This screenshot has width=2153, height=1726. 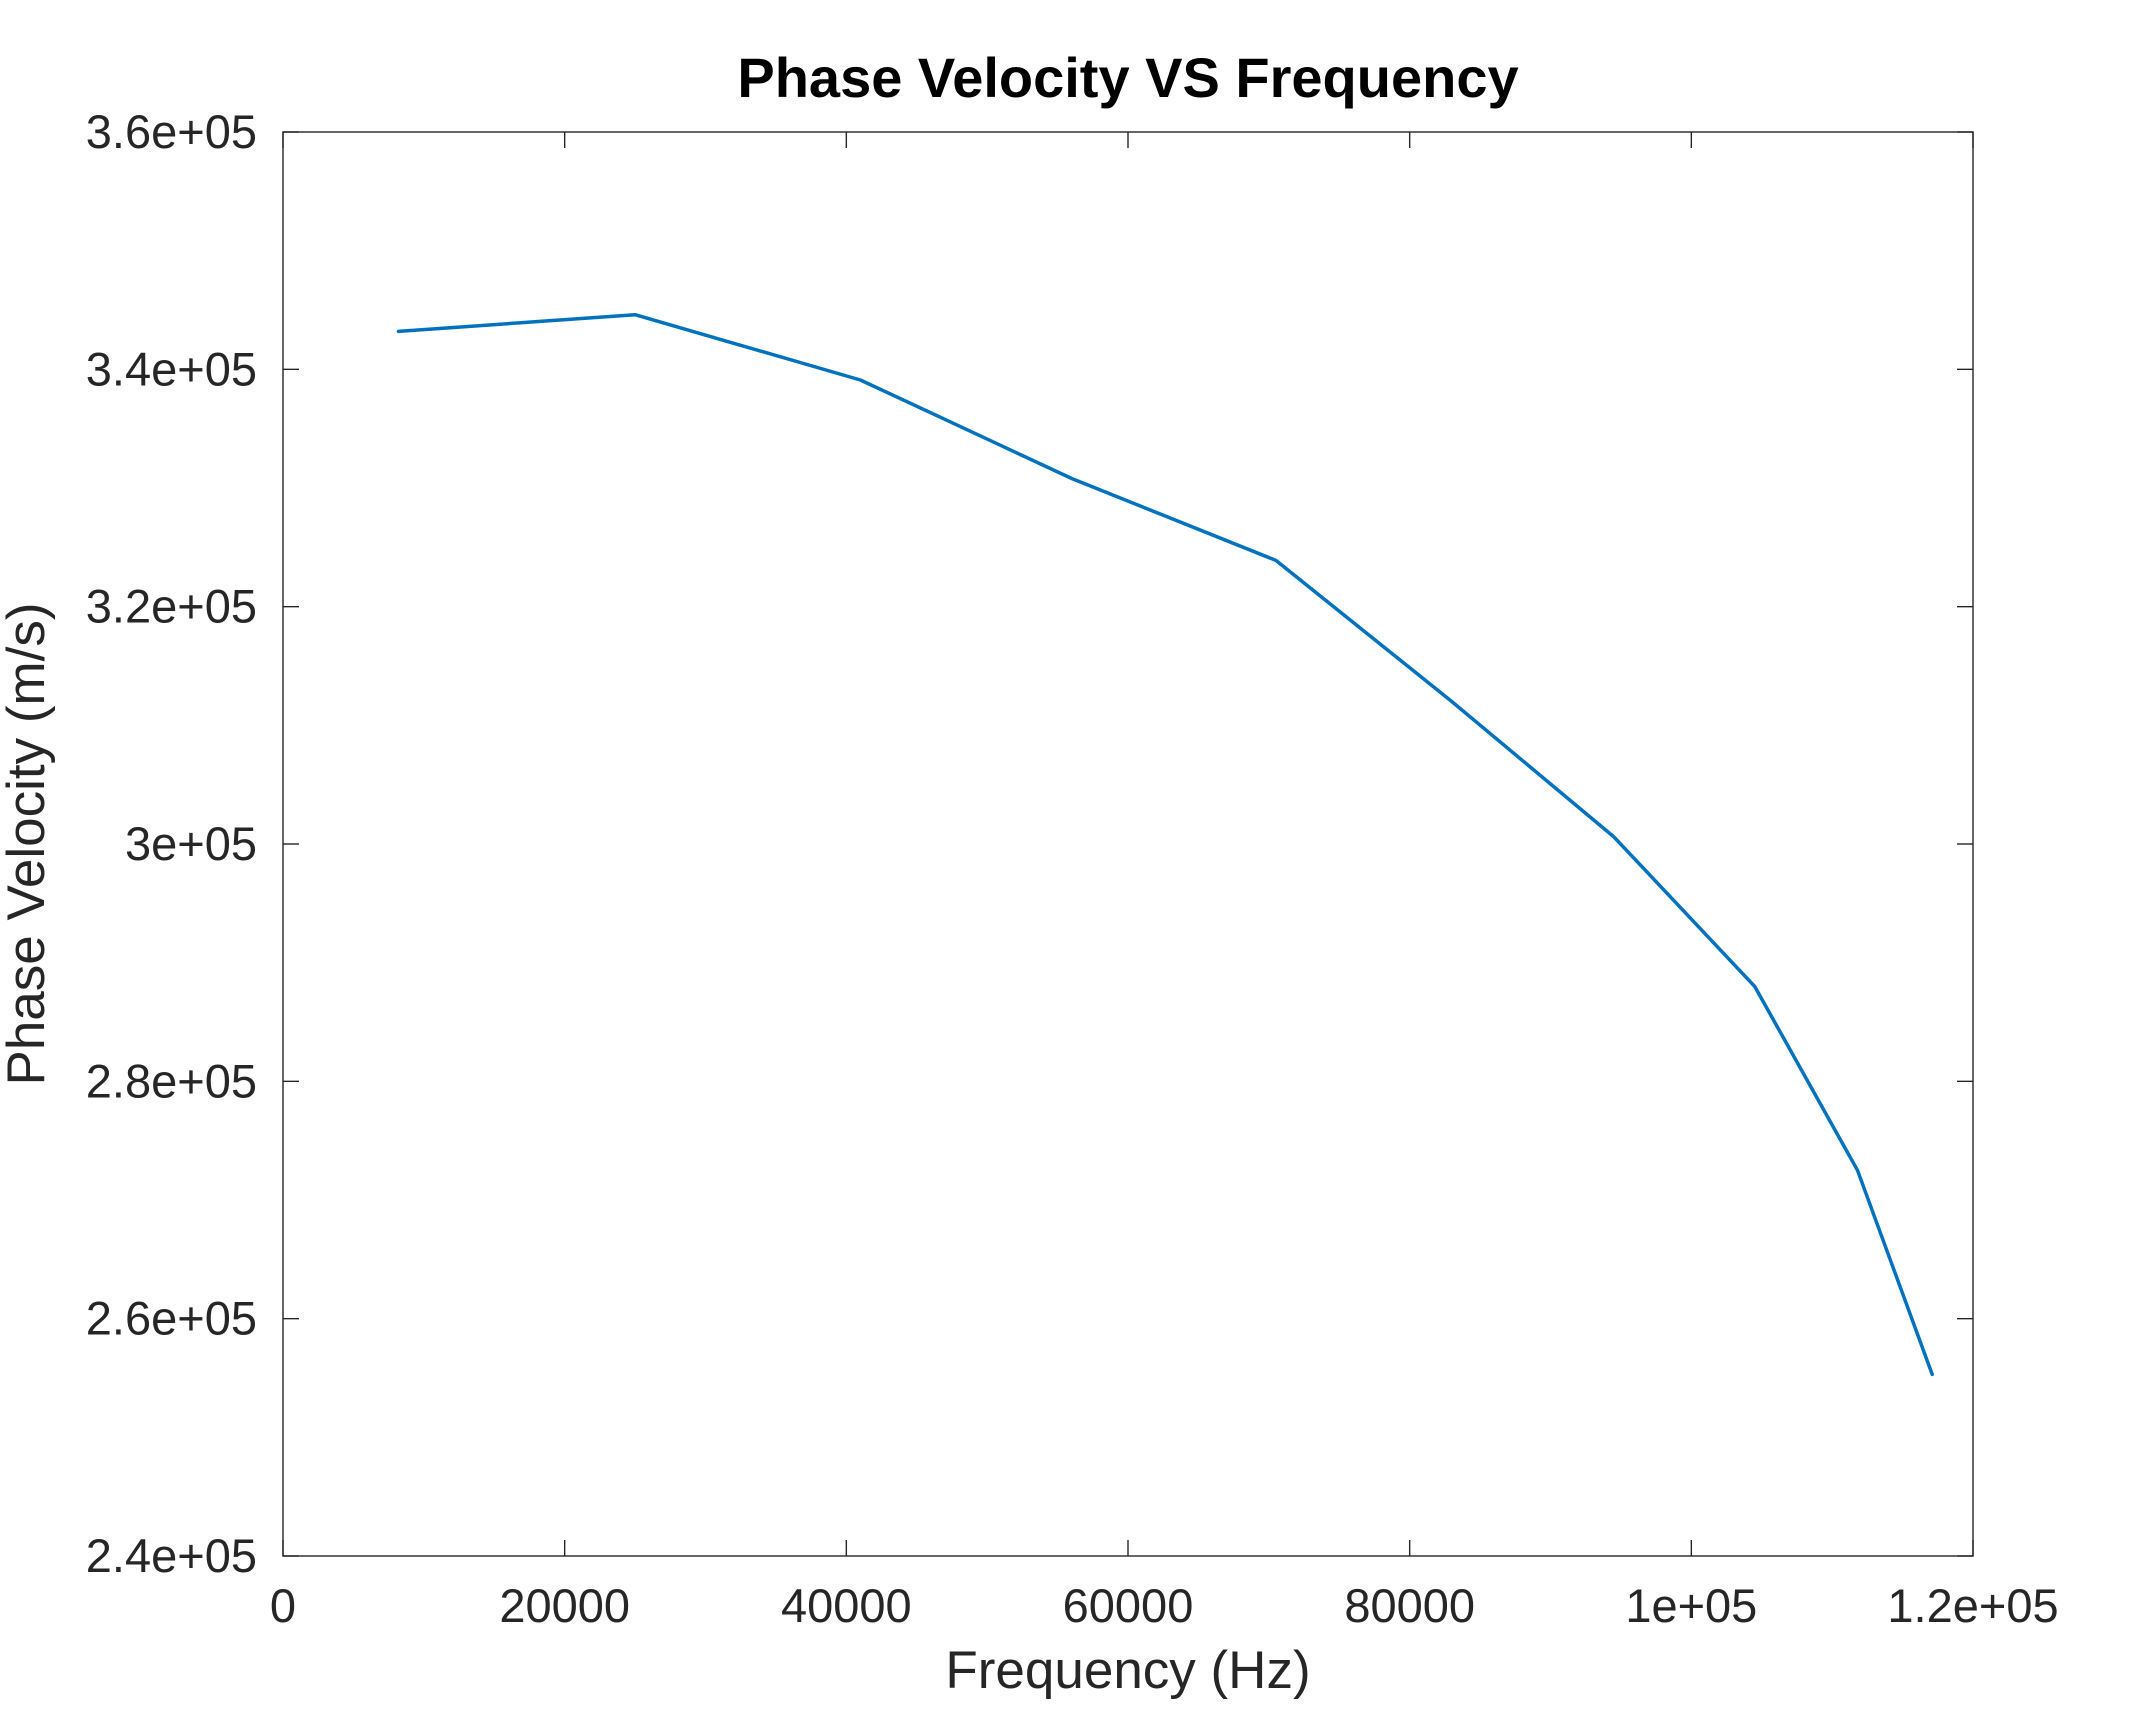 I want to click on x-tick-label: 1.2e+05, so click(x=1972, y=1605).